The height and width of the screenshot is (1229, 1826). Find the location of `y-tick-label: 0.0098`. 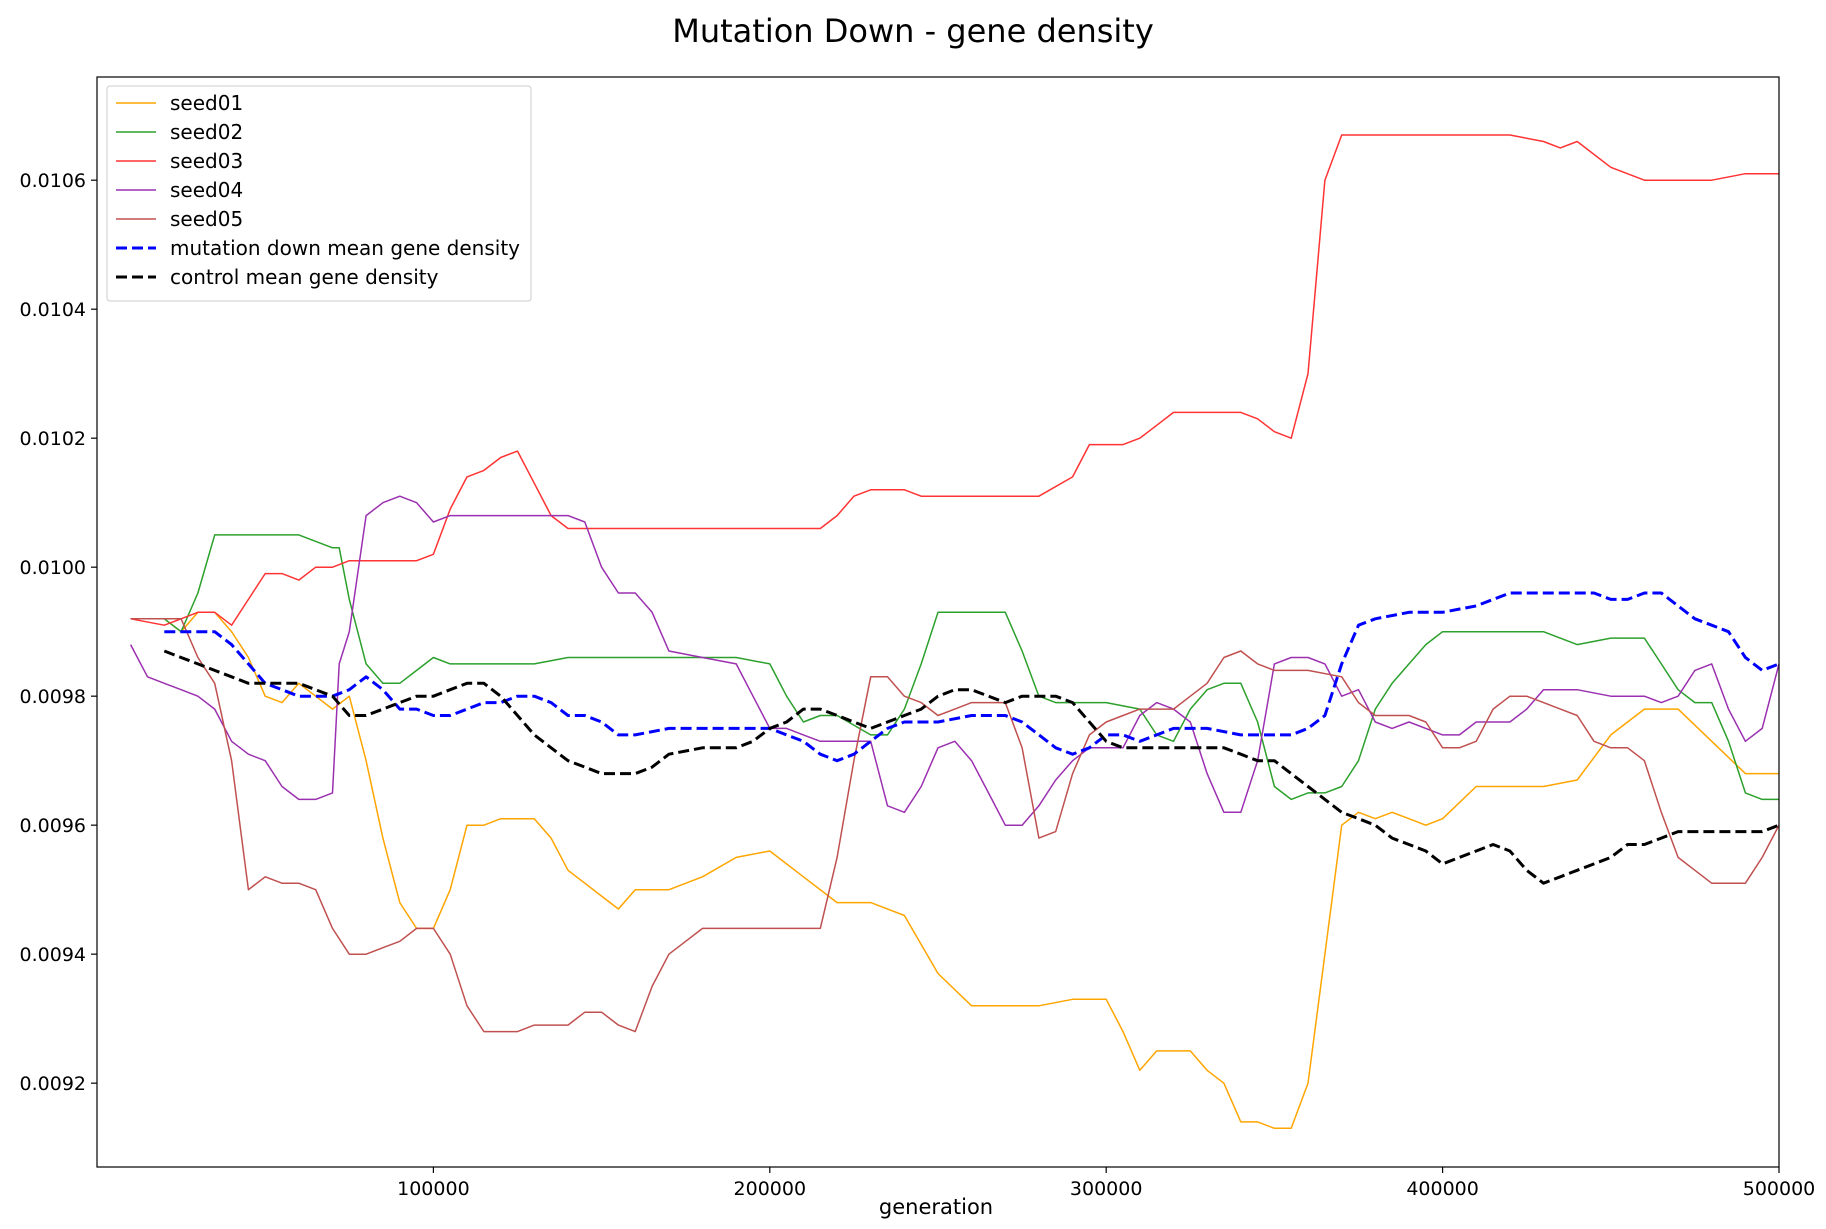

y-tick-label: 0.0098 is located at coordinates (53, 697).